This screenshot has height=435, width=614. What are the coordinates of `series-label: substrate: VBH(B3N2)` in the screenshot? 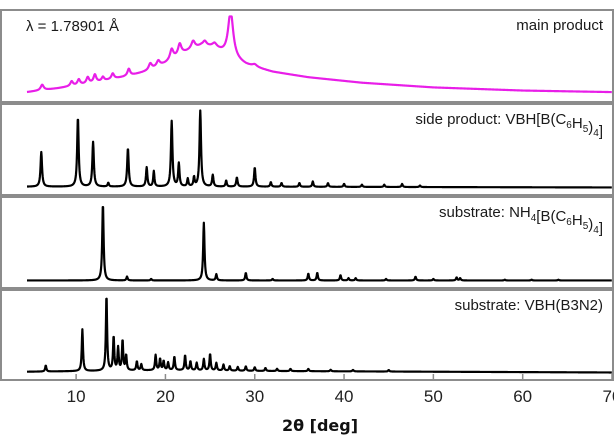 It's located at (529, 305).